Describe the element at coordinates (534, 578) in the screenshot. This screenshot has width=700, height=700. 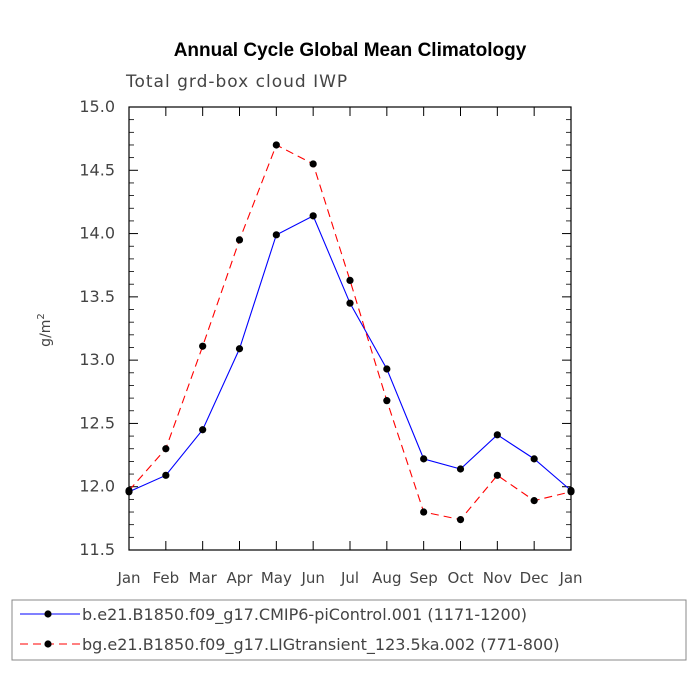
I see `x-tick-label: Dec` at that location.